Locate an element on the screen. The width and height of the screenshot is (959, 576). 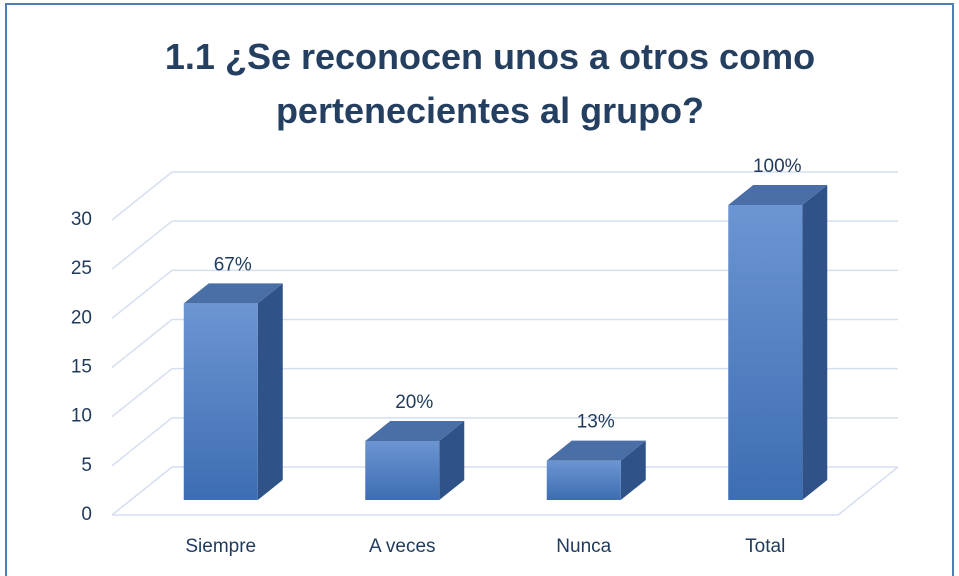
y-tick-label: 25 is located at coordinates (81, 268).